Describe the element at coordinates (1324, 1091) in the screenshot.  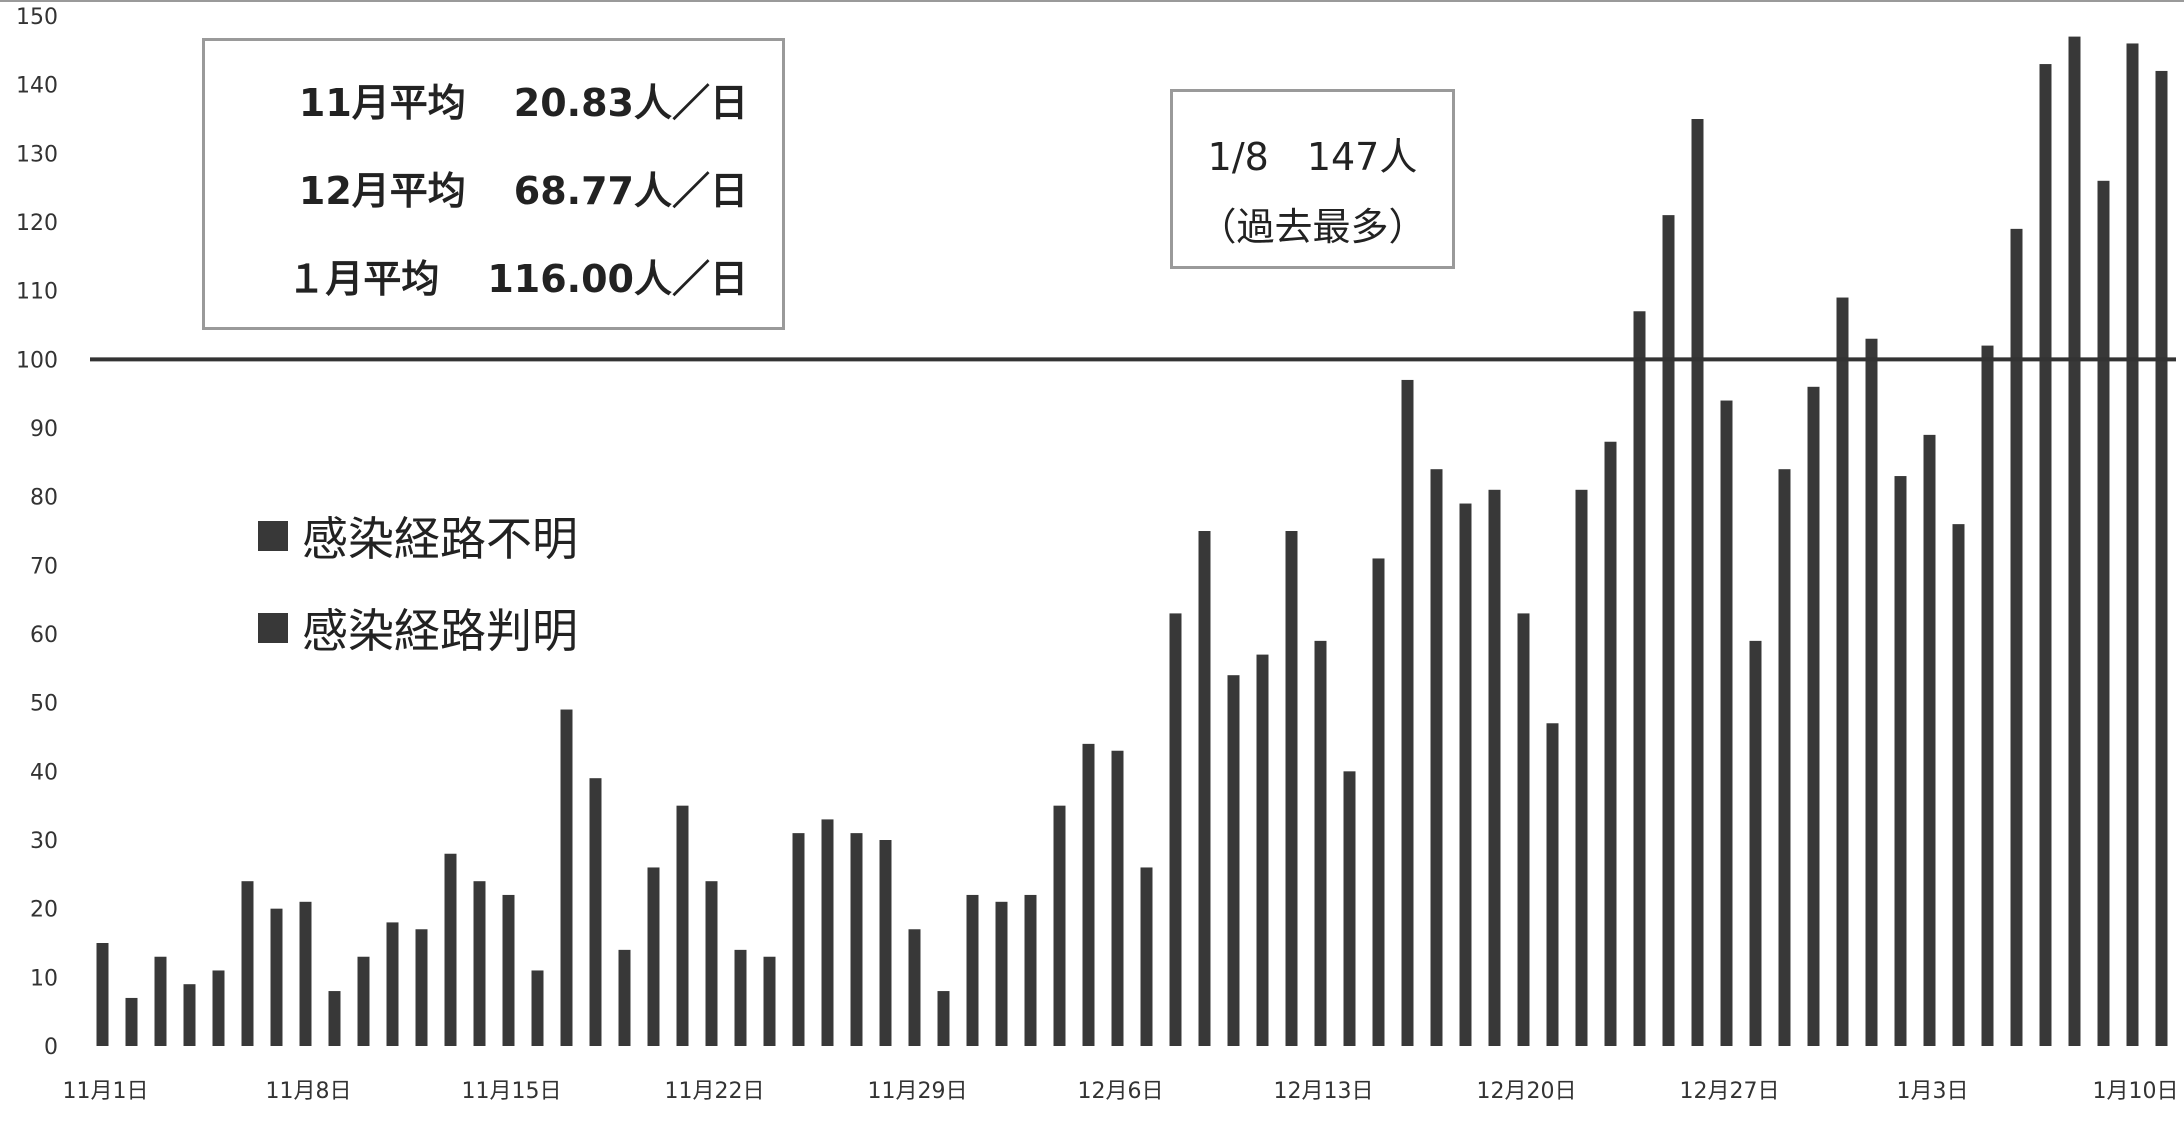
I see `x-tick-label: 12月13日` at that location.